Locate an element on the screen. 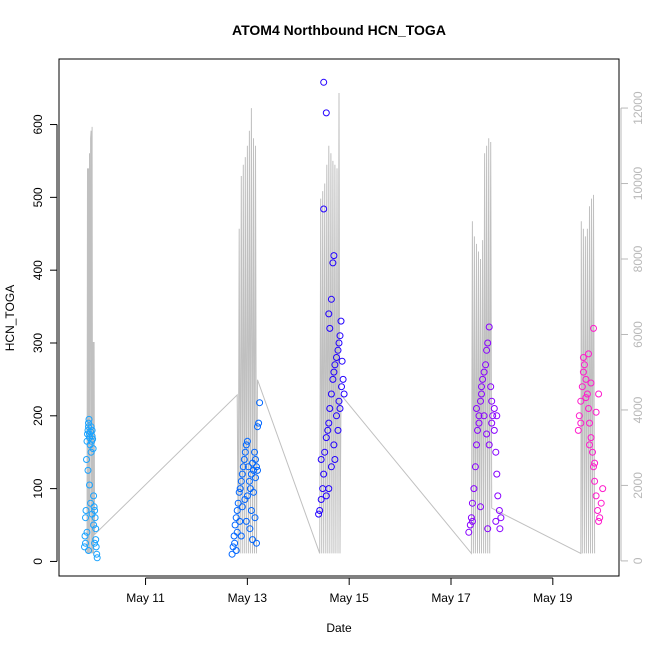  y-tick-label: 400 is located at coordinates (38, 270).